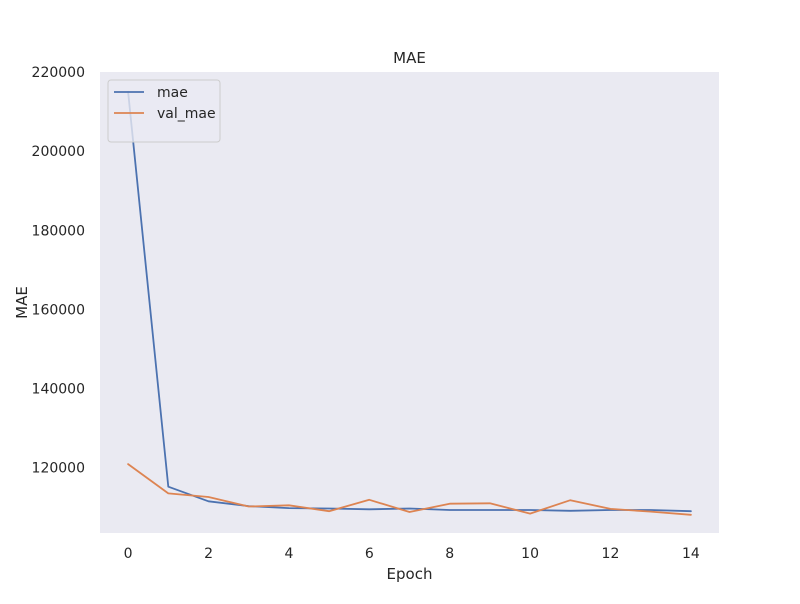  I want to click on legend-label-val-mae: val_mae, so click(186, 114).